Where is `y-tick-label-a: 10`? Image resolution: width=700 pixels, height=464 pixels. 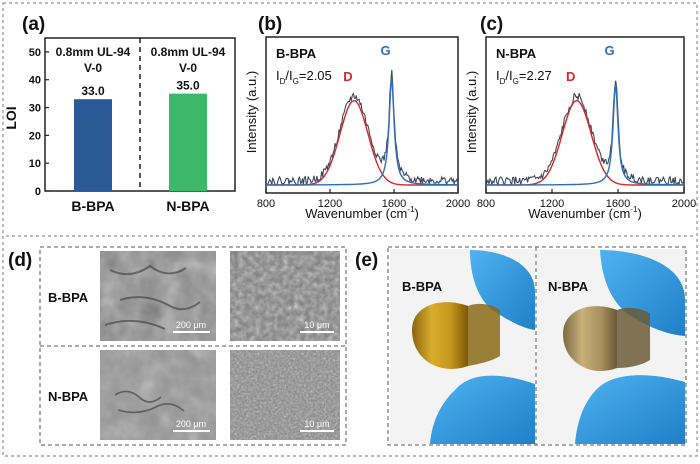 y-tick-label-a: 10 is located at coordinates (35, 164).